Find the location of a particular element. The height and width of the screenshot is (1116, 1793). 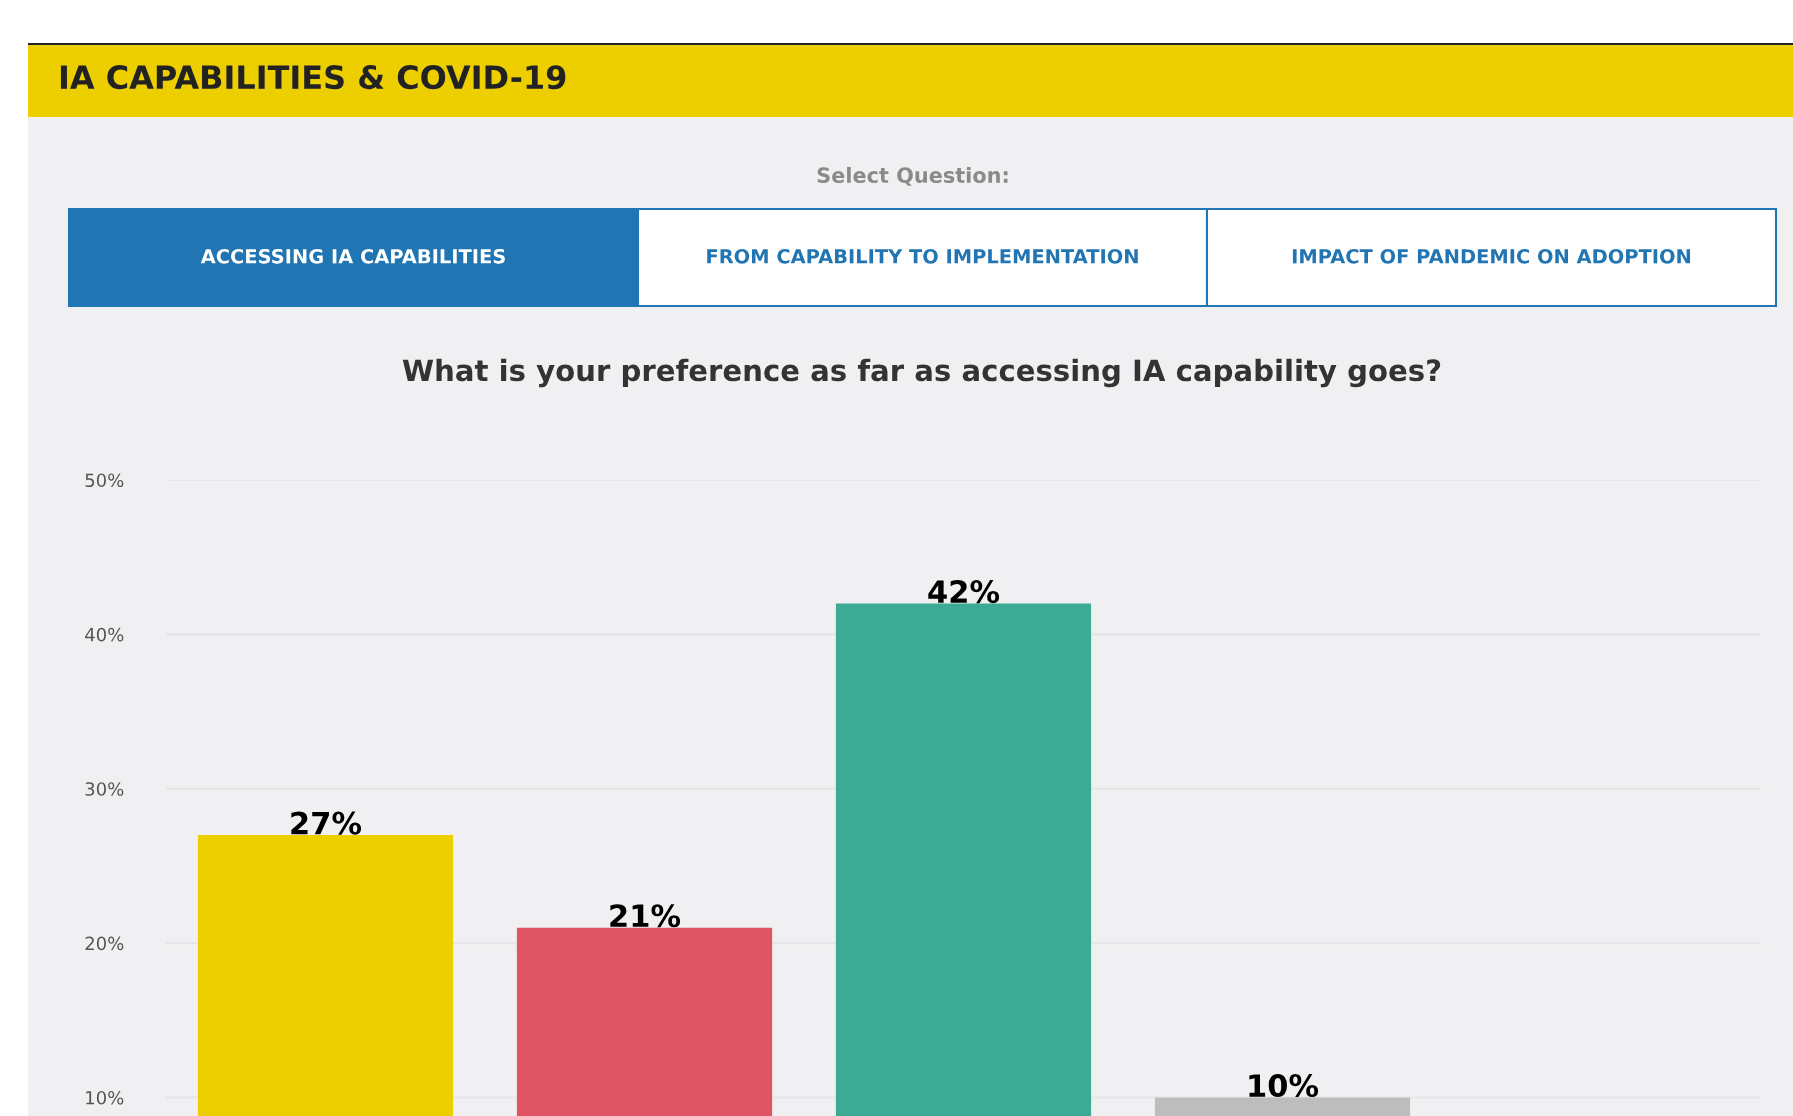

y-tick-label: 30% is located at coordinates (104, 789).